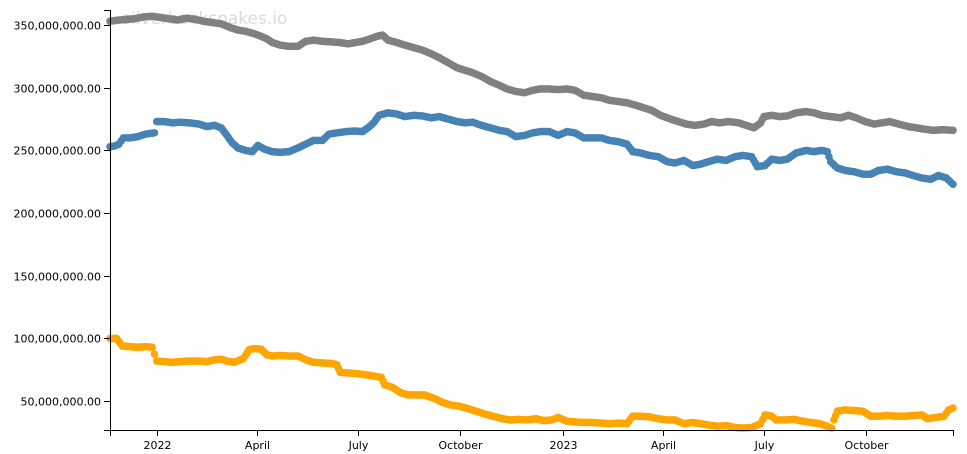 This screenshot has height=454, width=967. What do you see at coordinates (61, 402) in the screenshot?
I see `y-tick-label: 50,000,000.00` at bounding box center [61, 402].